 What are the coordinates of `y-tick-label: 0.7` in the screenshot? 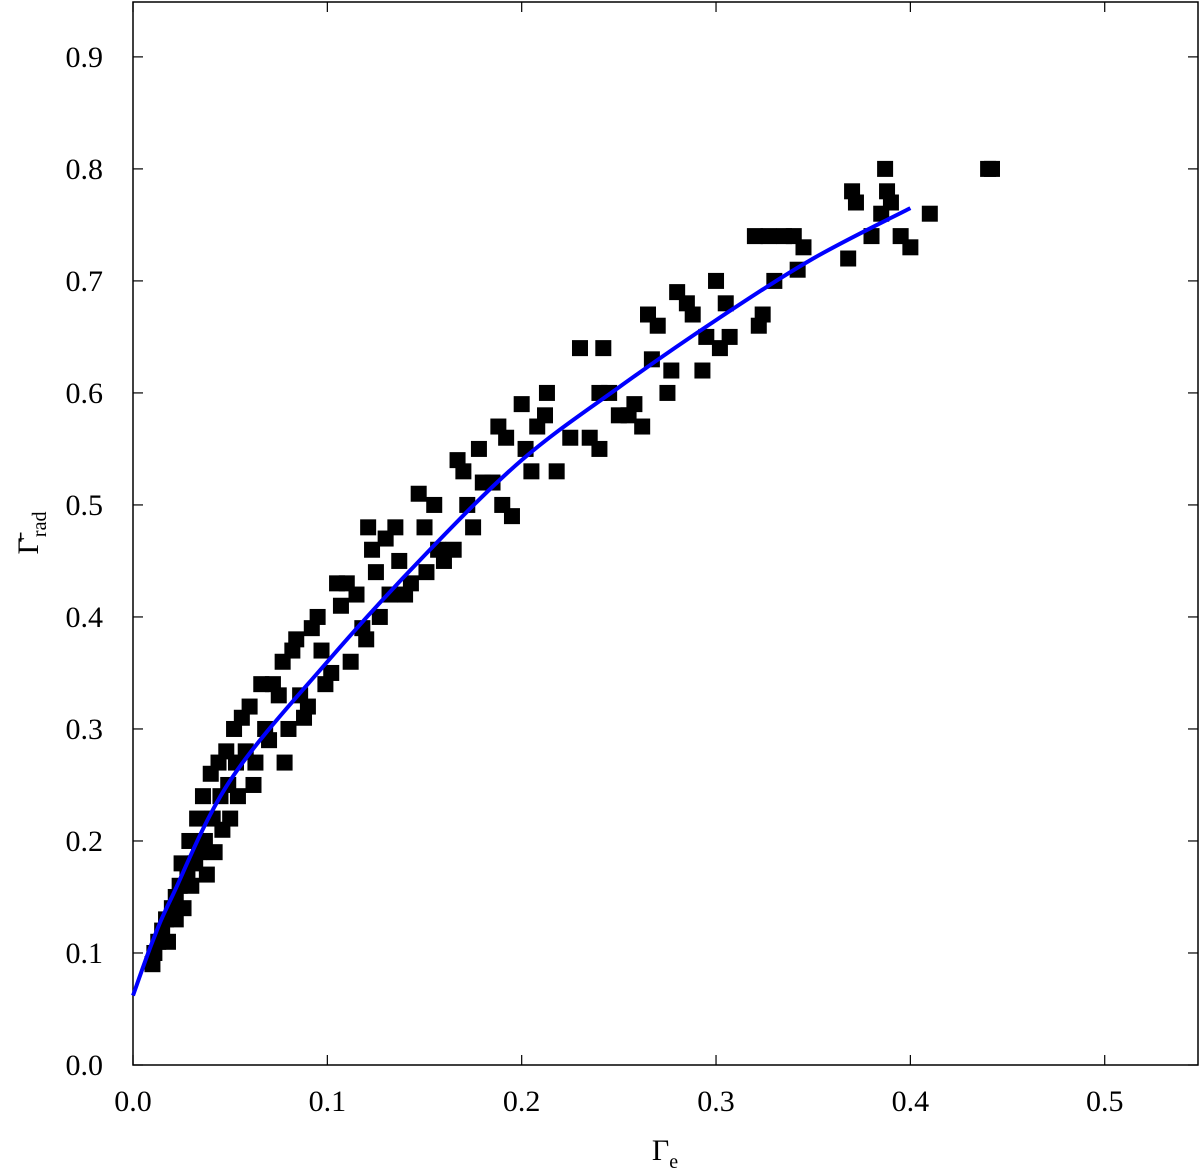 It's located at (85, 281).